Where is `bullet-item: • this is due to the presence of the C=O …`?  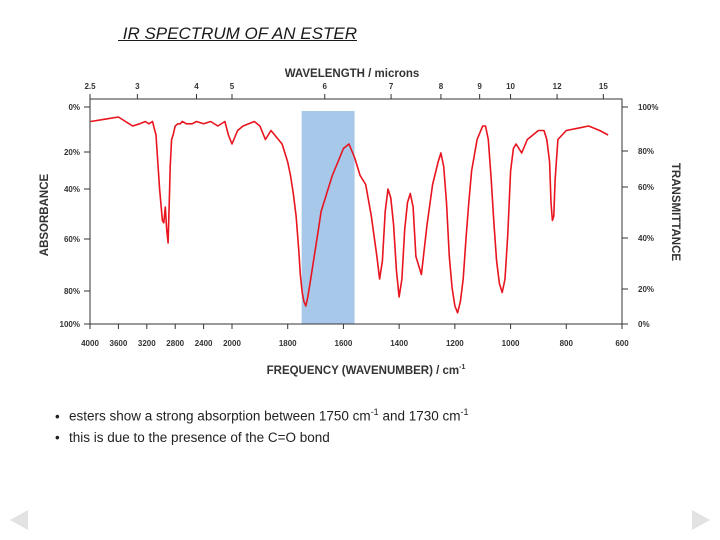
bullet-item: • this is due to the presence of the C=O … is located at coordinates (262, 437).